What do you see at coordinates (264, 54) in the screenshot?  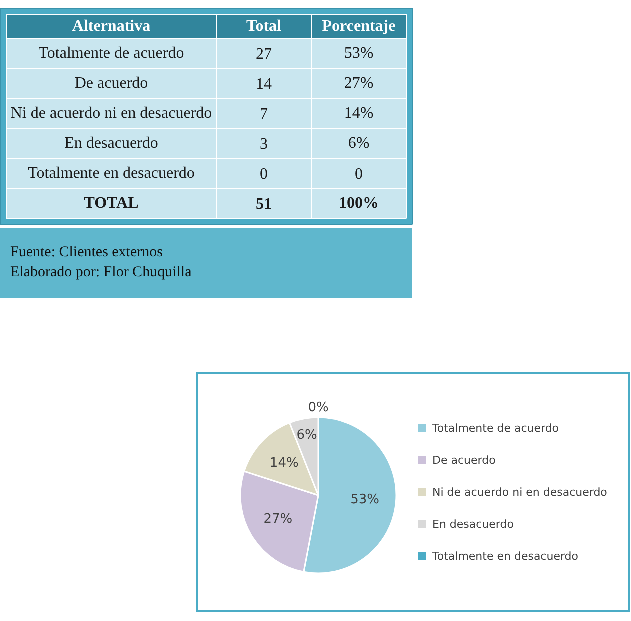 I see `data-label: 27` at bounding box center [264, 54].